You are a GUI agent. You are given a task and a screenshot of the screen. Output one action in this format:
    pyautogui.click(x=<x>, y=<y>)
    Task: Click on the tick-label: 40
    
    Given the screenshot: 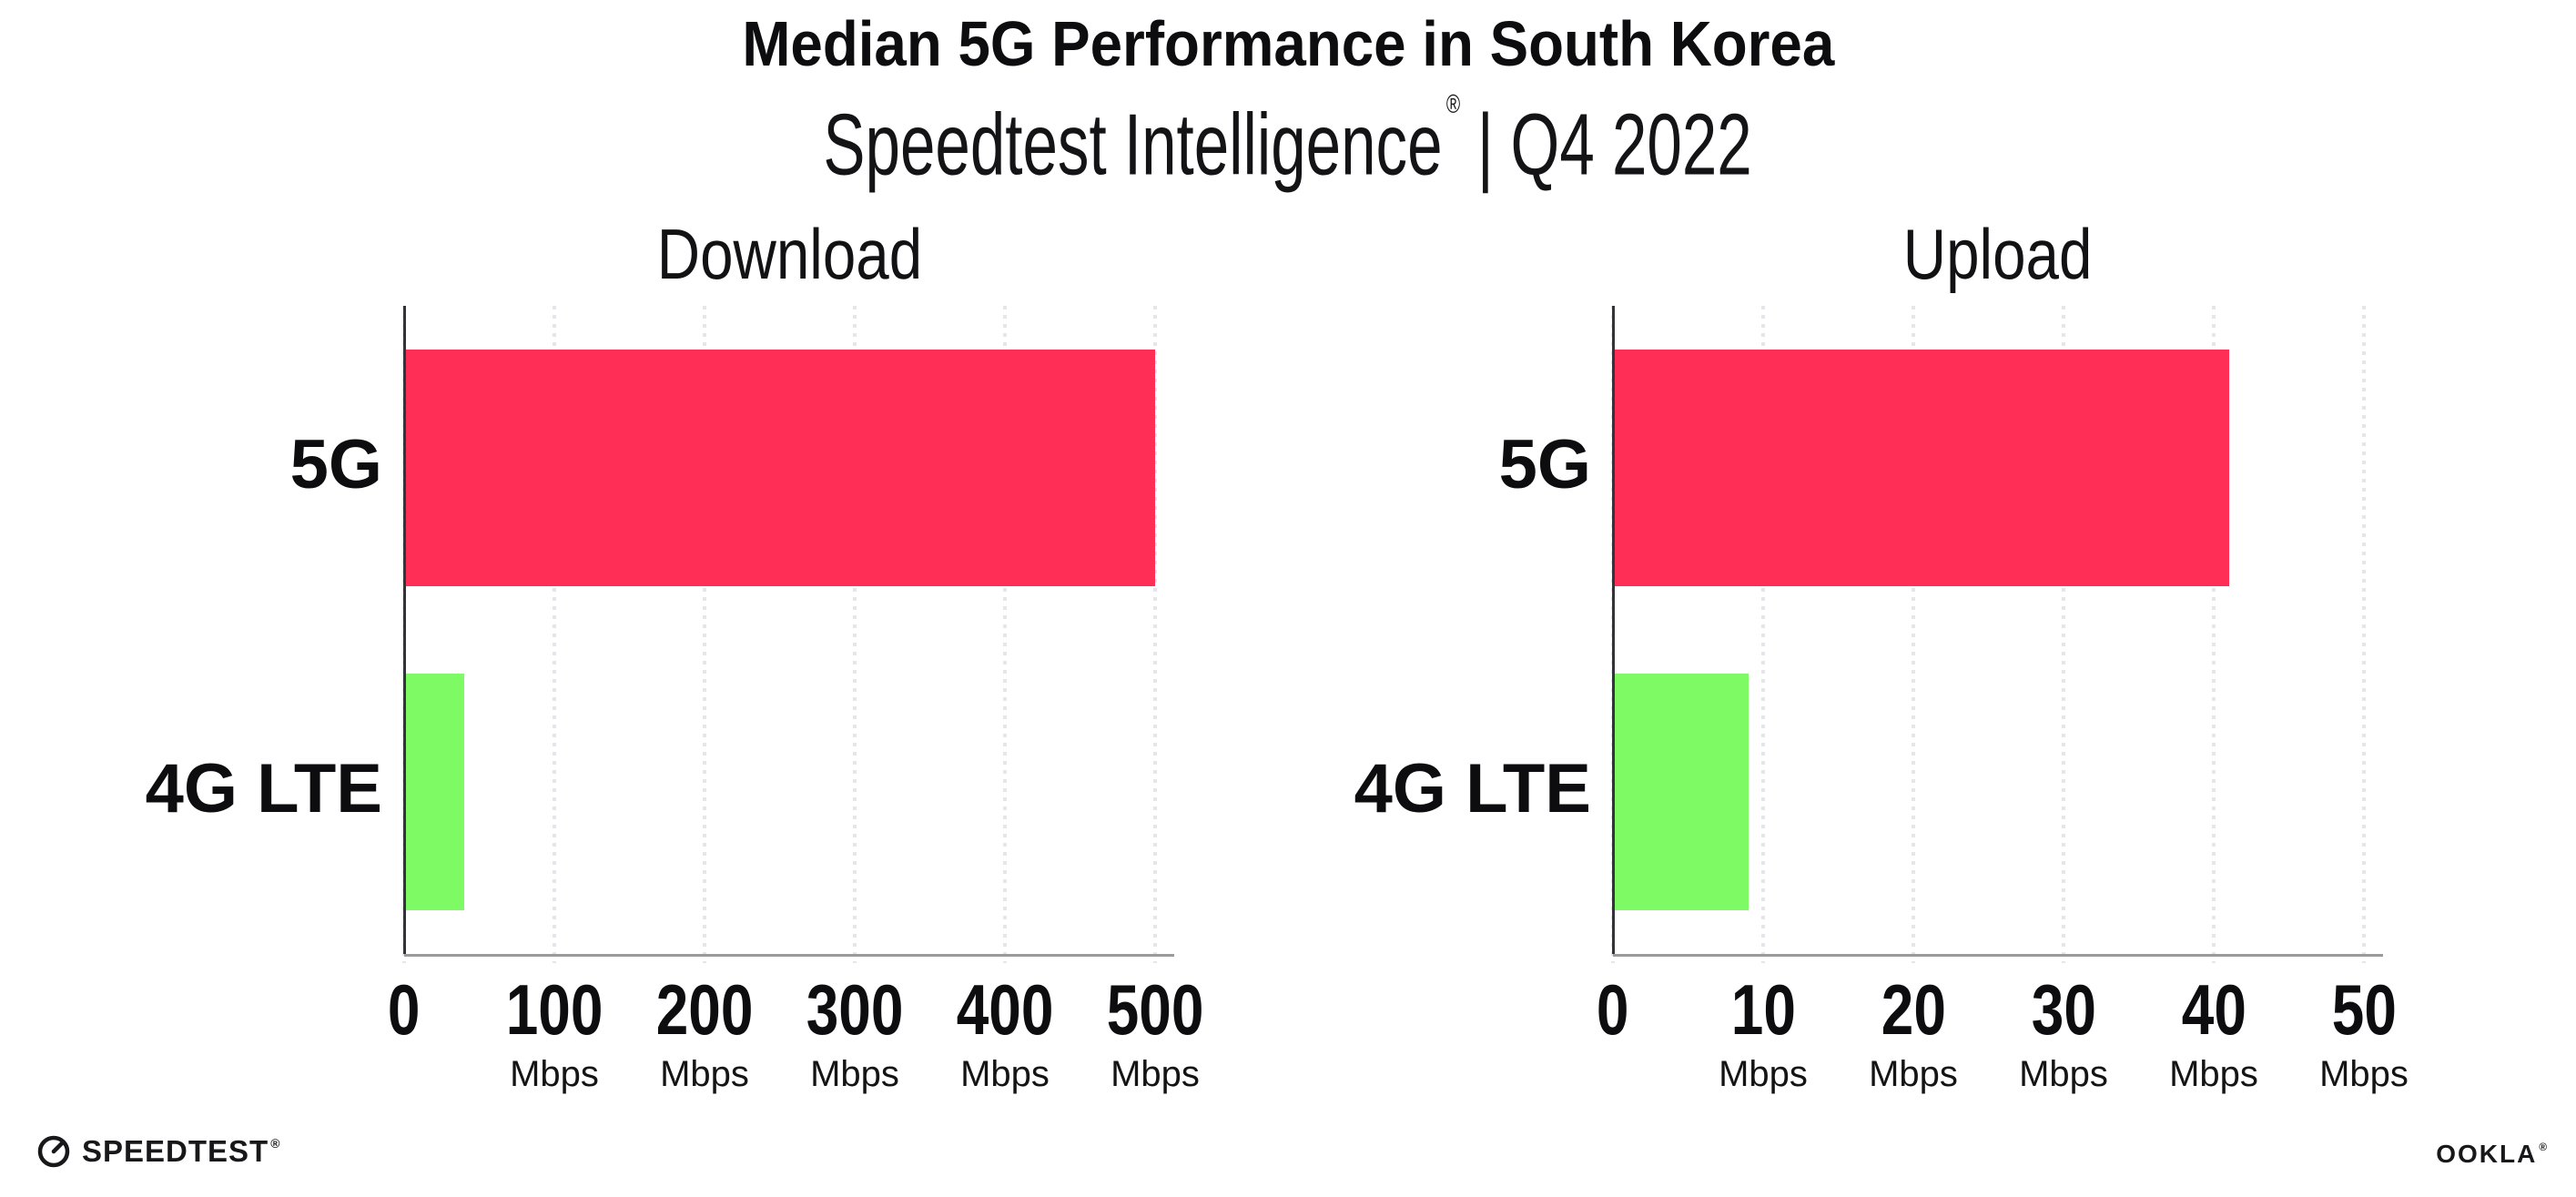 What is the action you would take?
    pyautogui.click(x=2213, y=1010)
    